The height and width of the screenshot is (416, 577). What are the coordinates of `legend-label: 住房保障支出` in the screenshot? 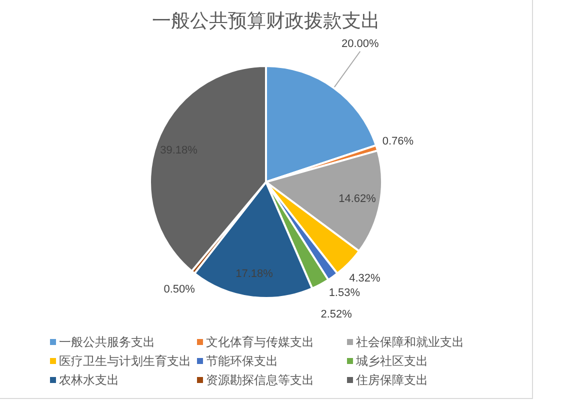 It's located at (392, 380).